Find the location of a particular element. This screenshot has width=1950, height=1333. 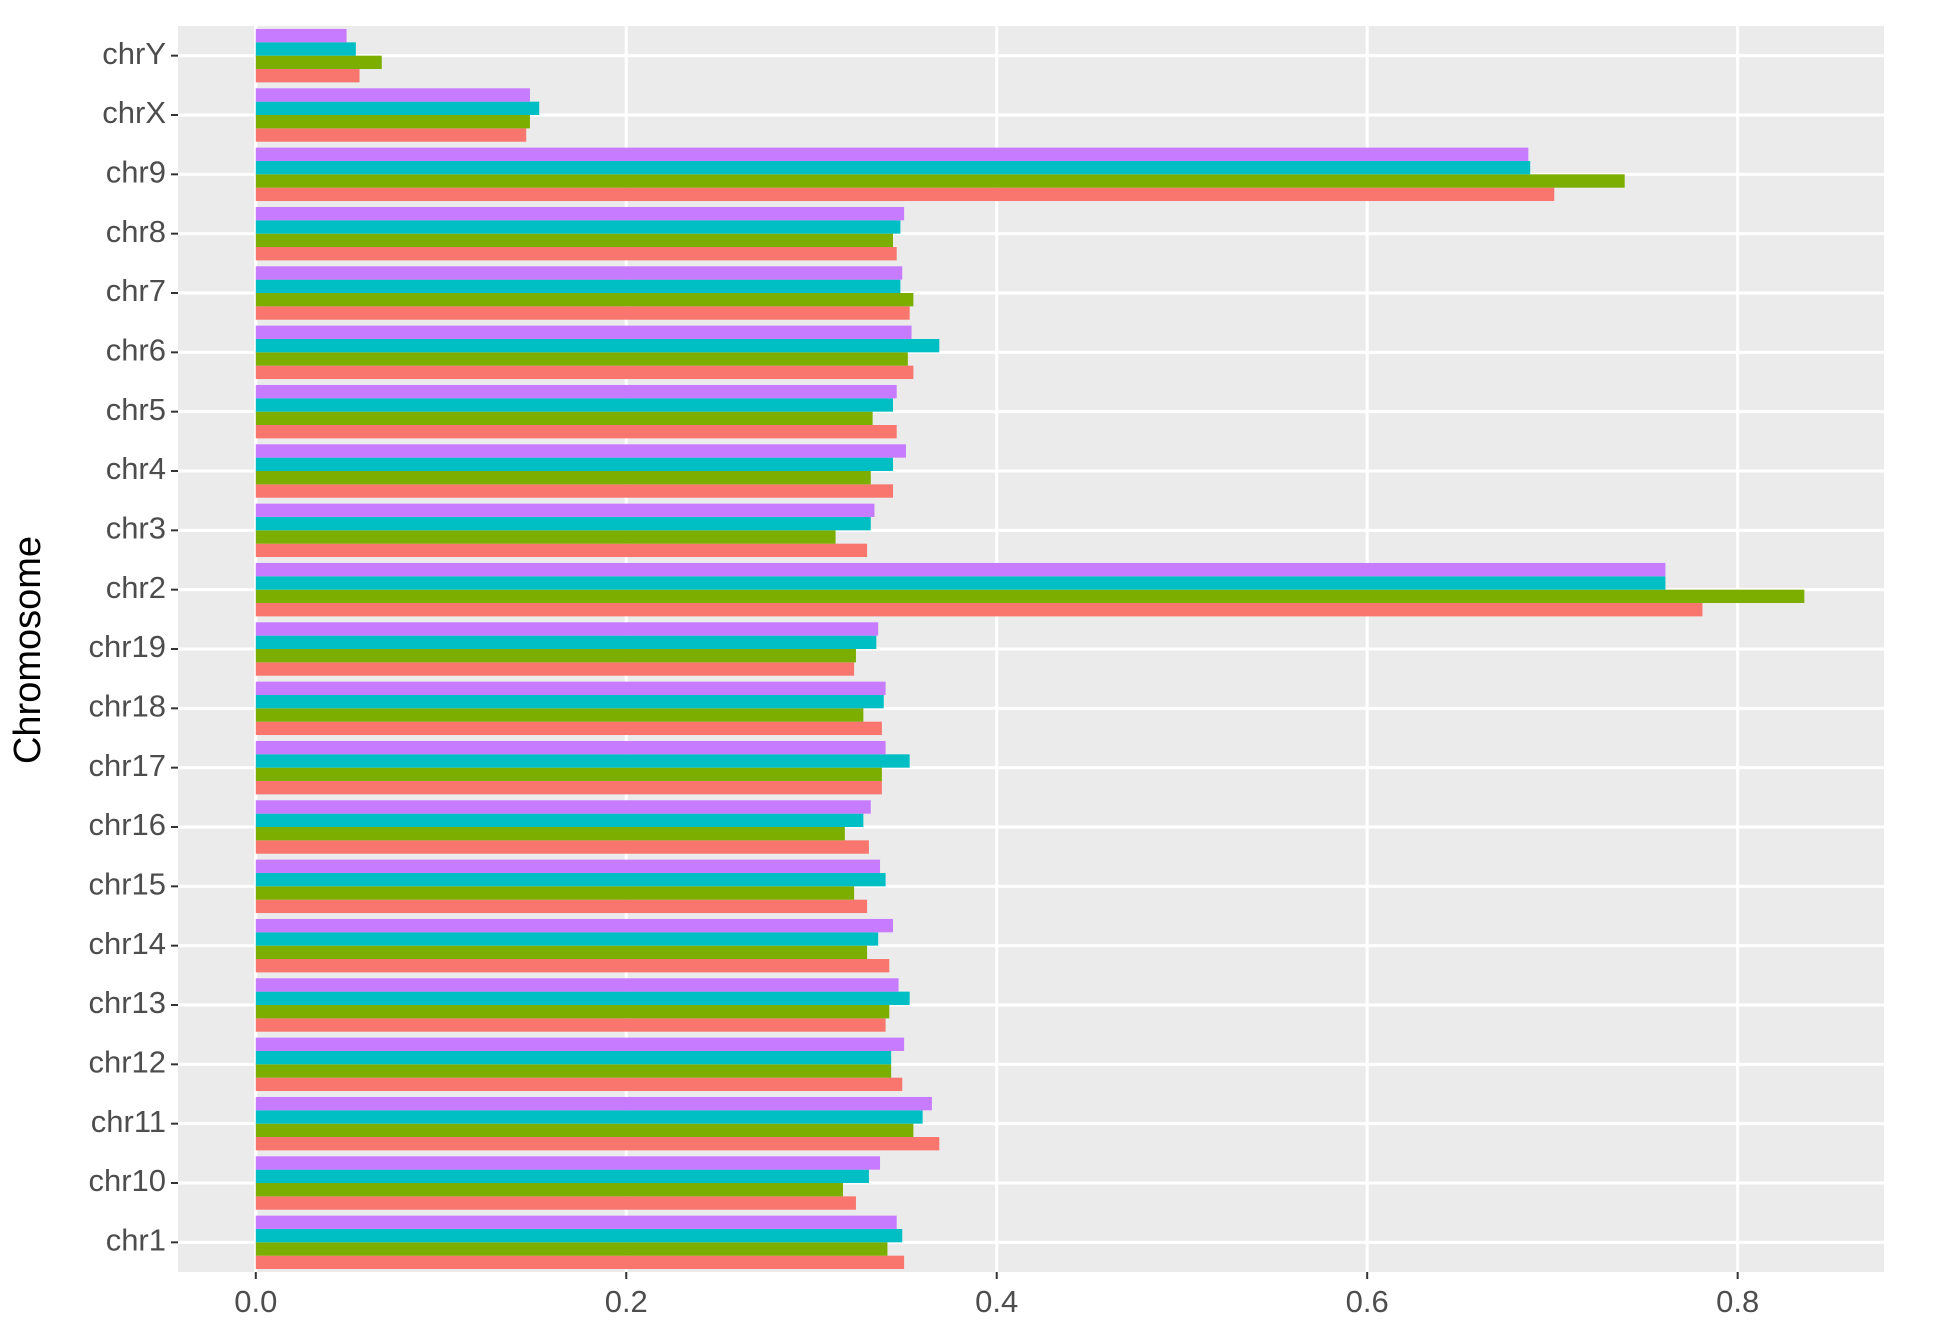

x-tick-label: 0.8 is located at coordinates (1737, 1301).